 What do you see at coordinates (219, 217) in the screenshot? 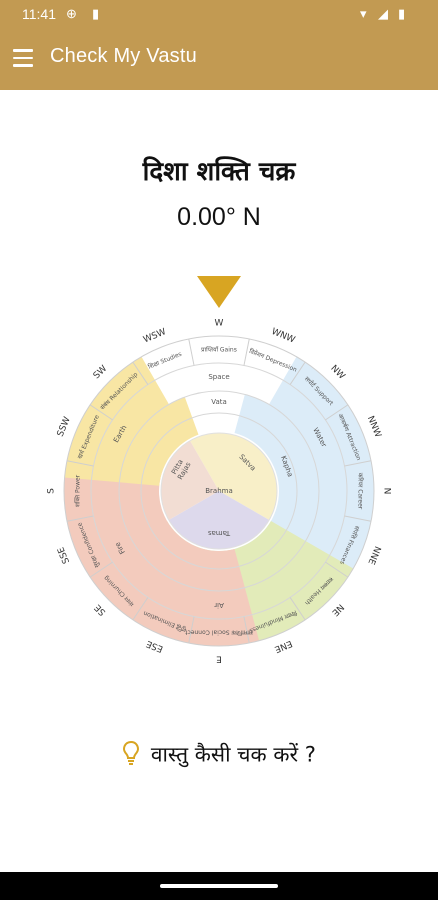
I see `compass-reading: 0.00° N` at bounding box center [219, 217].